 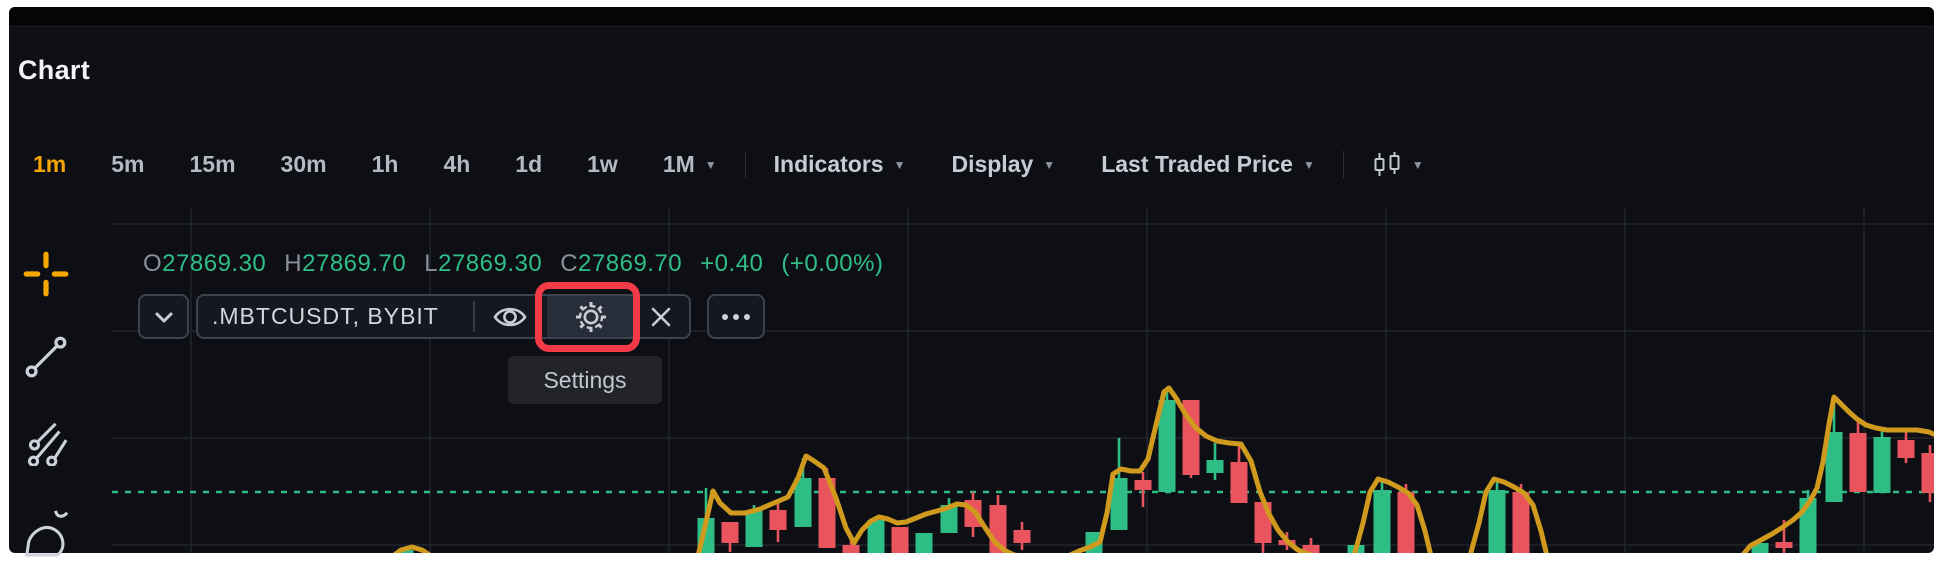 What do you see at coordinates (303, 163) in the screenshot?
I see `timeframe-30m: 30m` at bounding box center [303, 163].